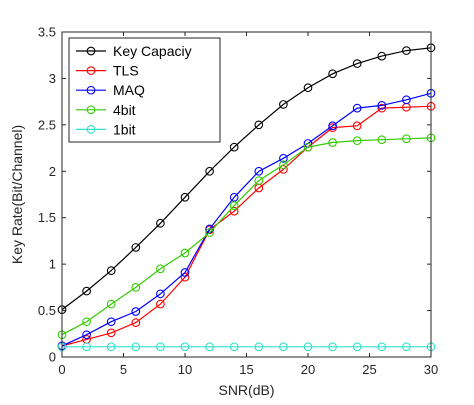 The image size is (474, 405). I want to click on legend-entry: 4bit, so click(106, 110).